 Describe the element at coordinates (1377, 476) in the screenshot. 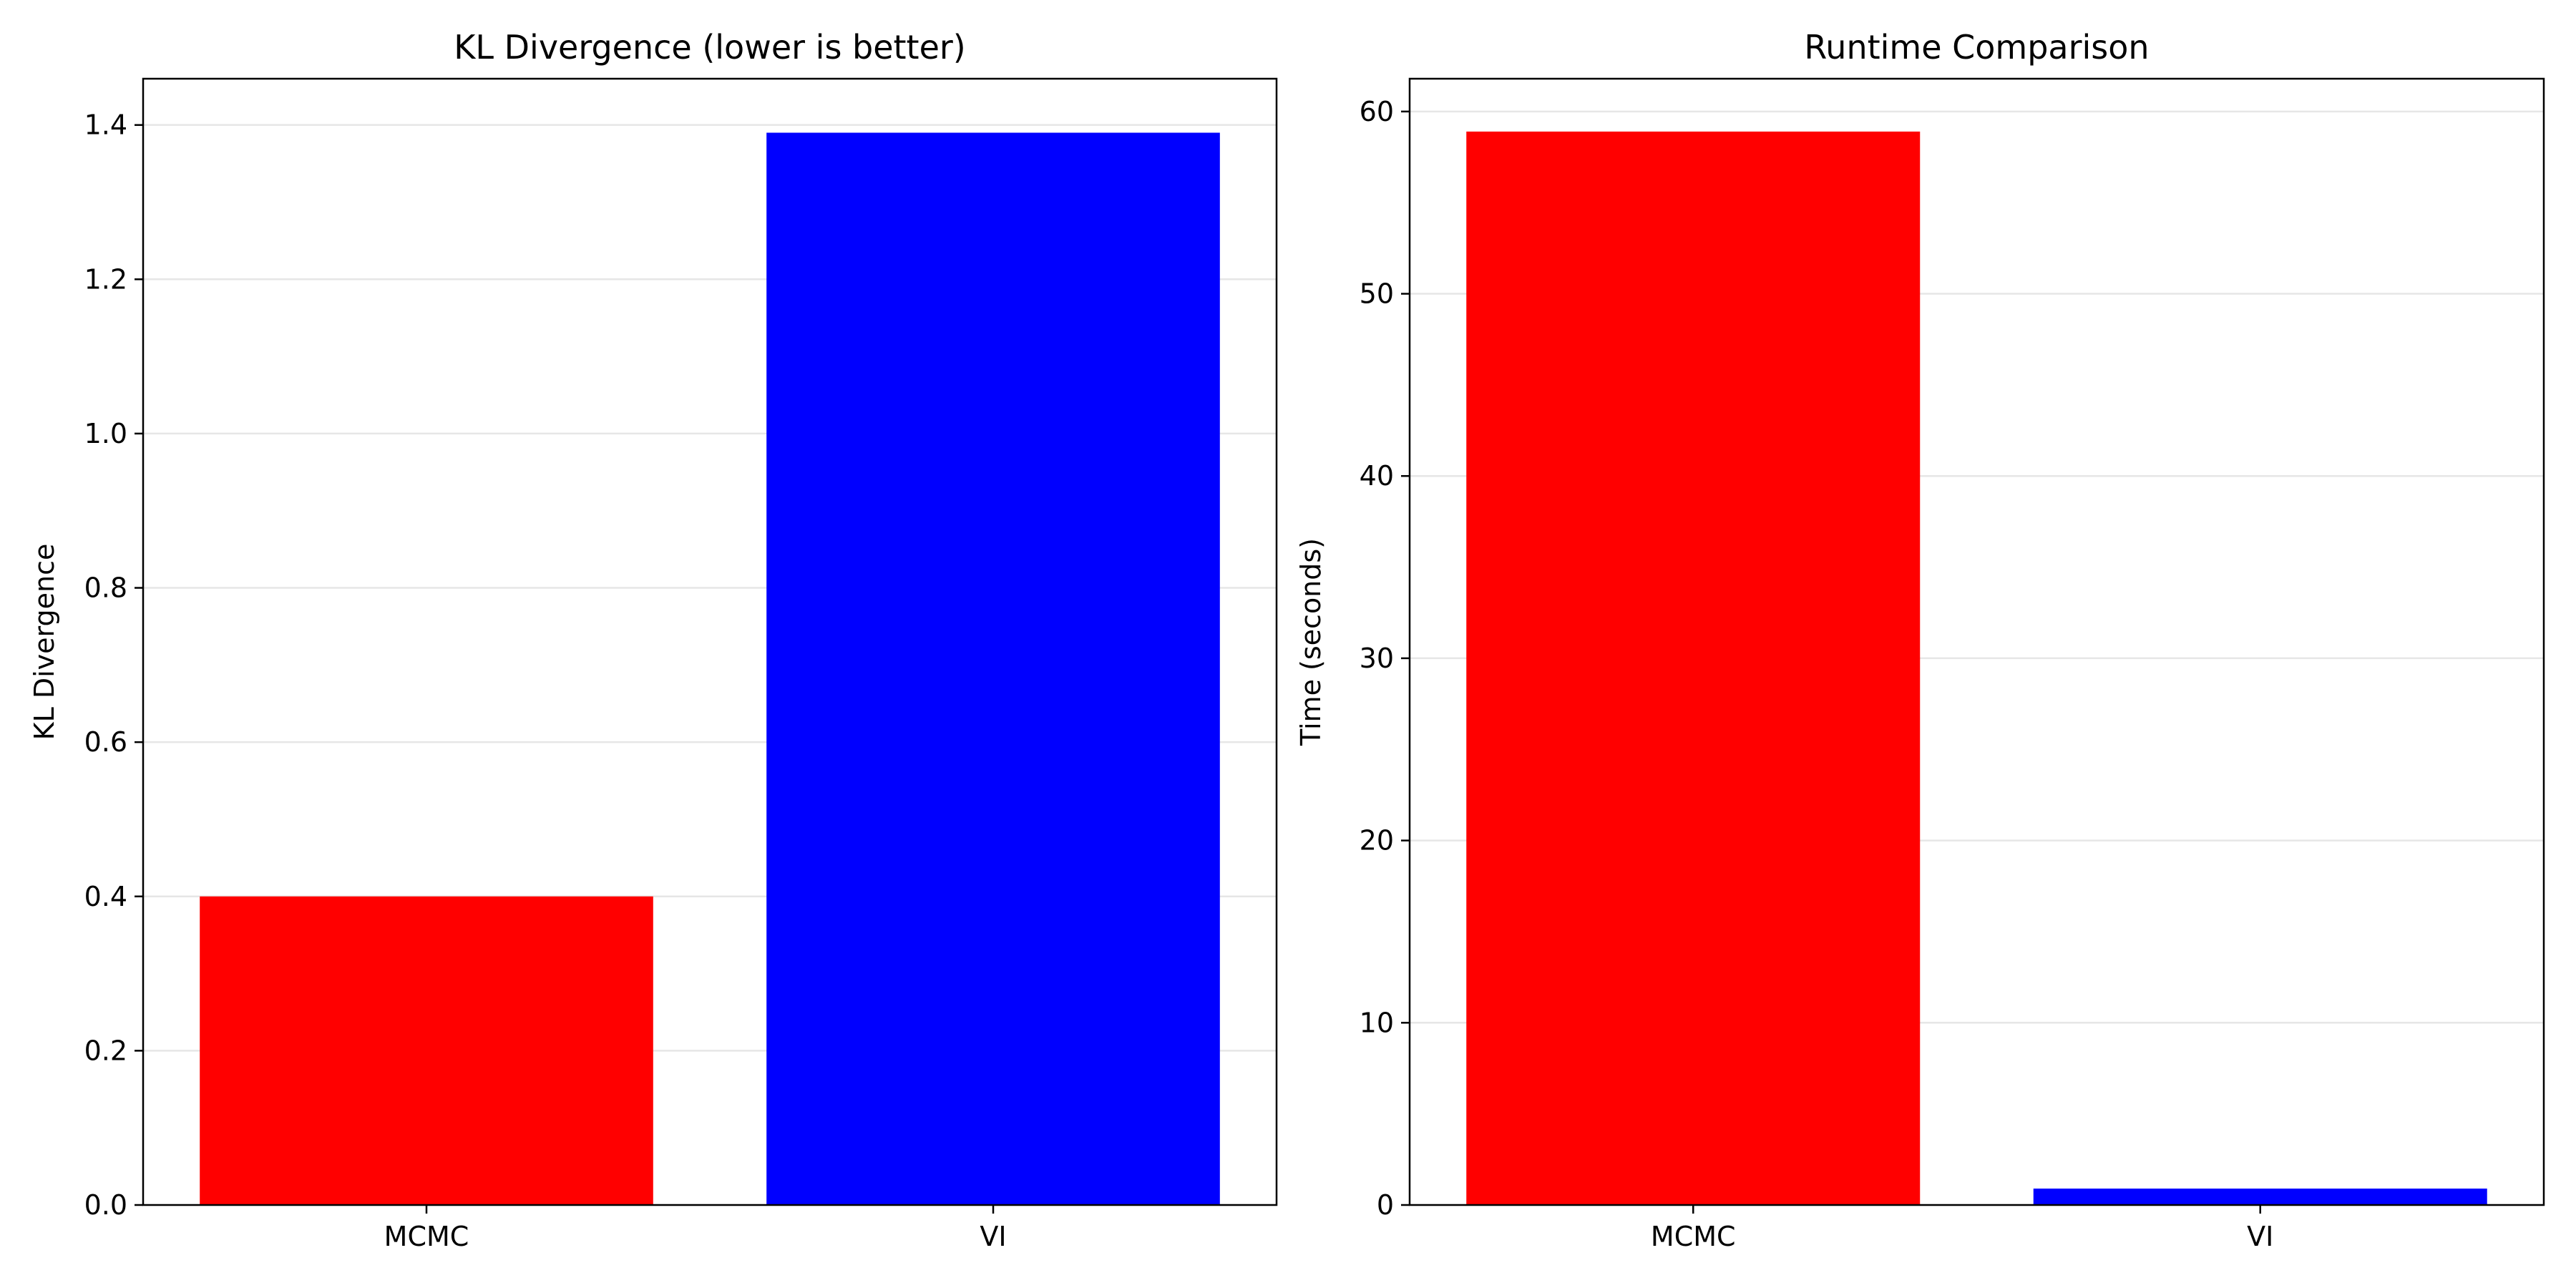

I see `runtime-y-tick-label: 40` at that location.